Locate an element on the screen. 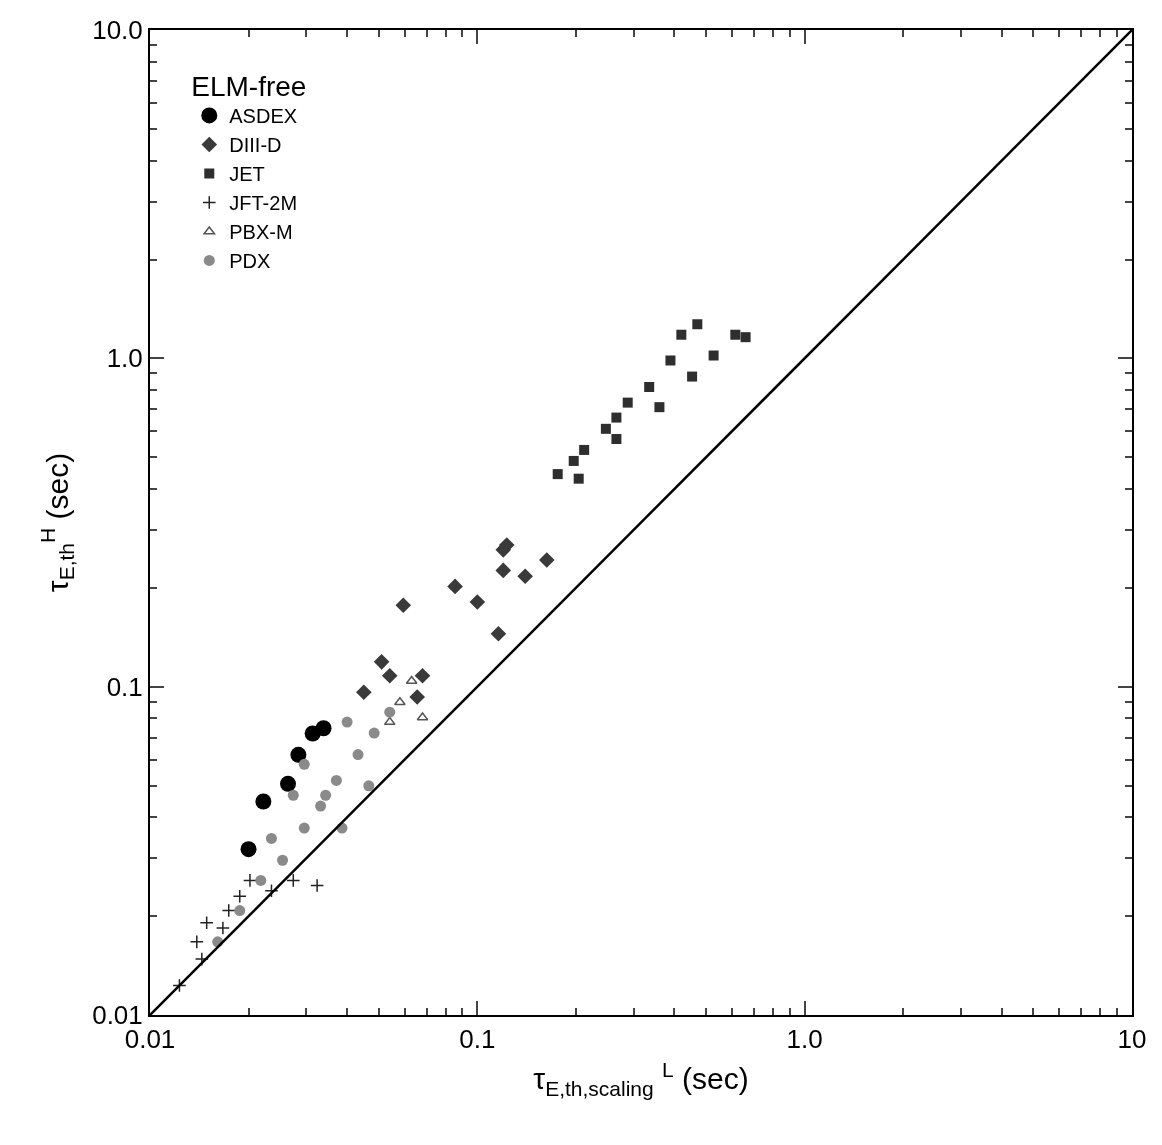 The image size is (1162, 1145). x-tick-label: 0.1 is located at coordinates (477, 1039).